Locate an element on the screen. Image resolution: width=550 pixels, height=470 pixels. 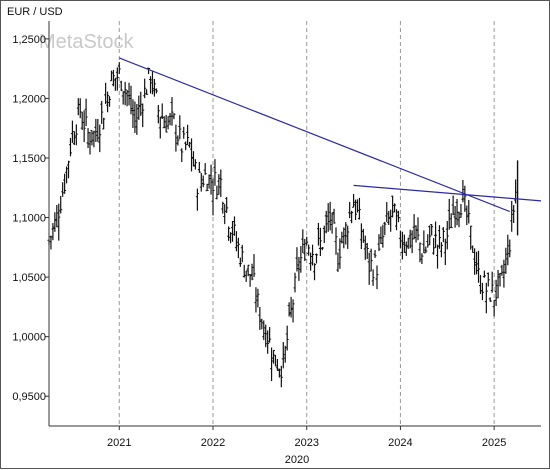
x-tick-label: 2021 is located at coordinates (119, 443).